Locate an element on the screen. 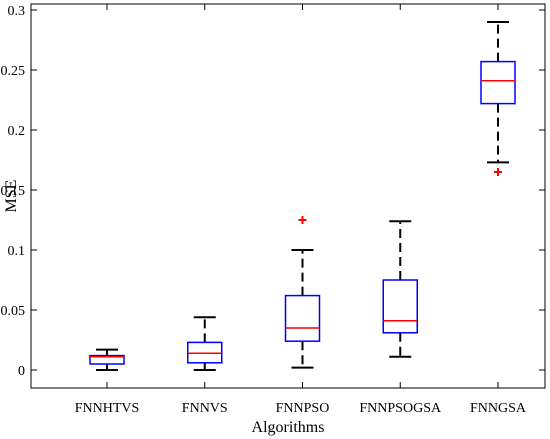  x-tick-label: FNNVS is located at coordinates (205, 408).